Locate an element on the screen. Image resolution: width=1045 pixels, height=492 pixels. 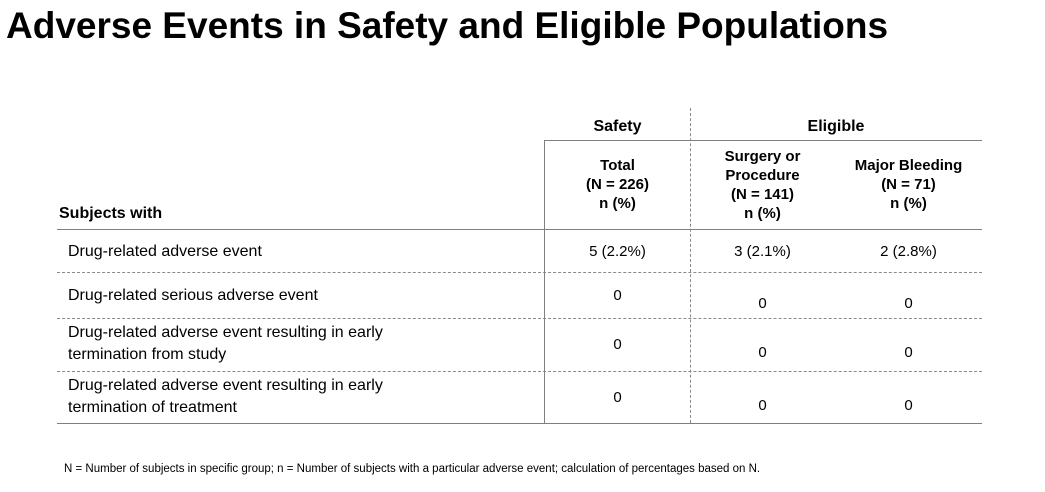
row-label-line: termination from study is located at coordinates (147, 354).